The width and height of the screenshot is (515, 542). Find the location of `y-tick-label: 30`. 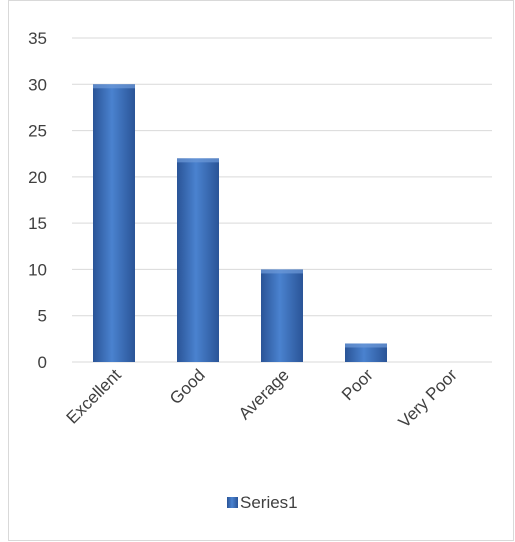

y-tick-label: 30 is located at coordinates (37, 84).